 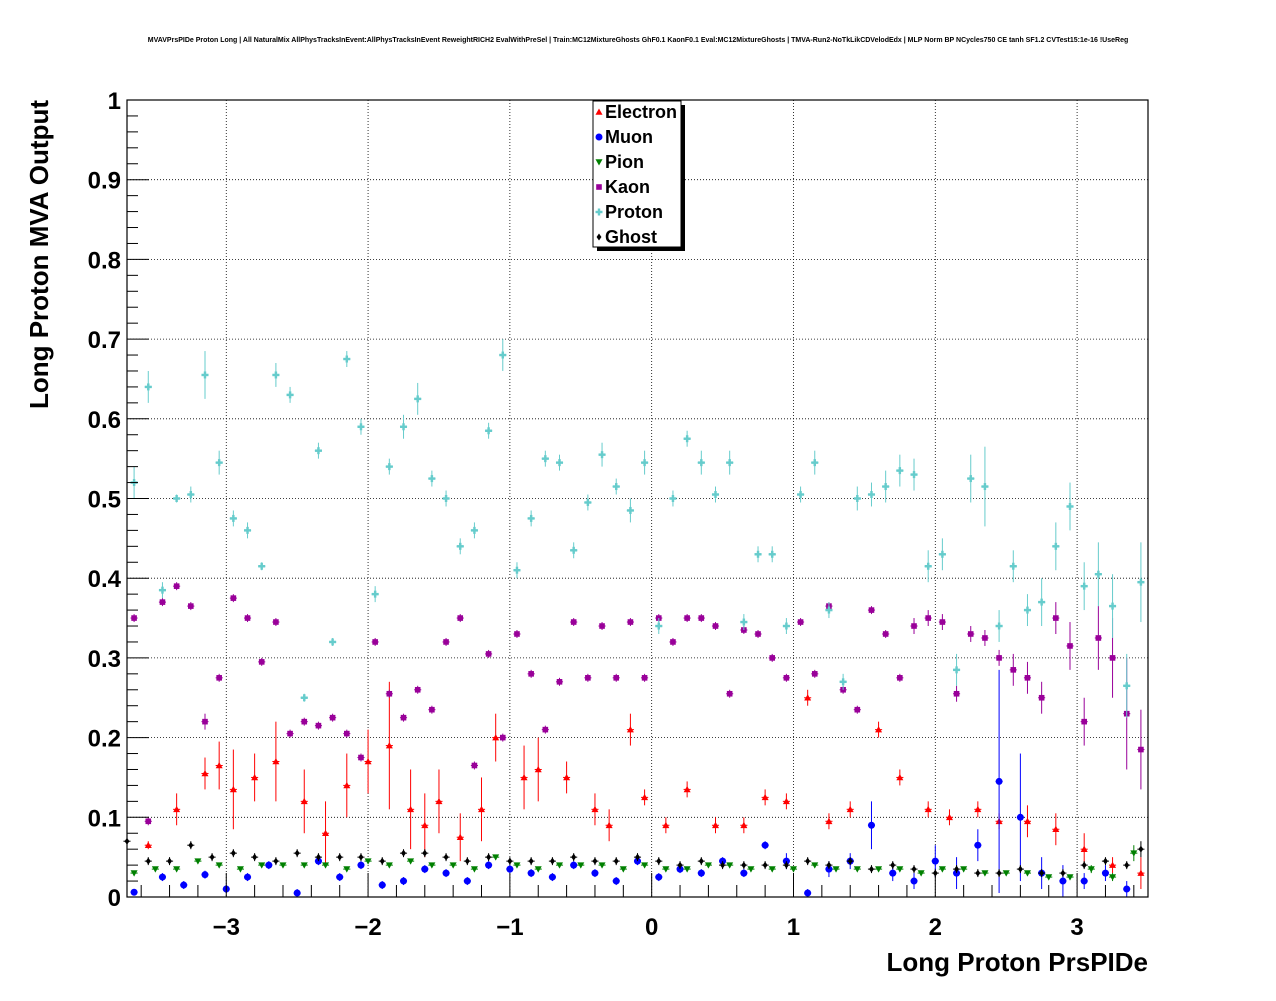 What do you see at coordinates (599, 237) in the screenshot?
I see `legend-marker-ghost` at bounding box center [599, 237].